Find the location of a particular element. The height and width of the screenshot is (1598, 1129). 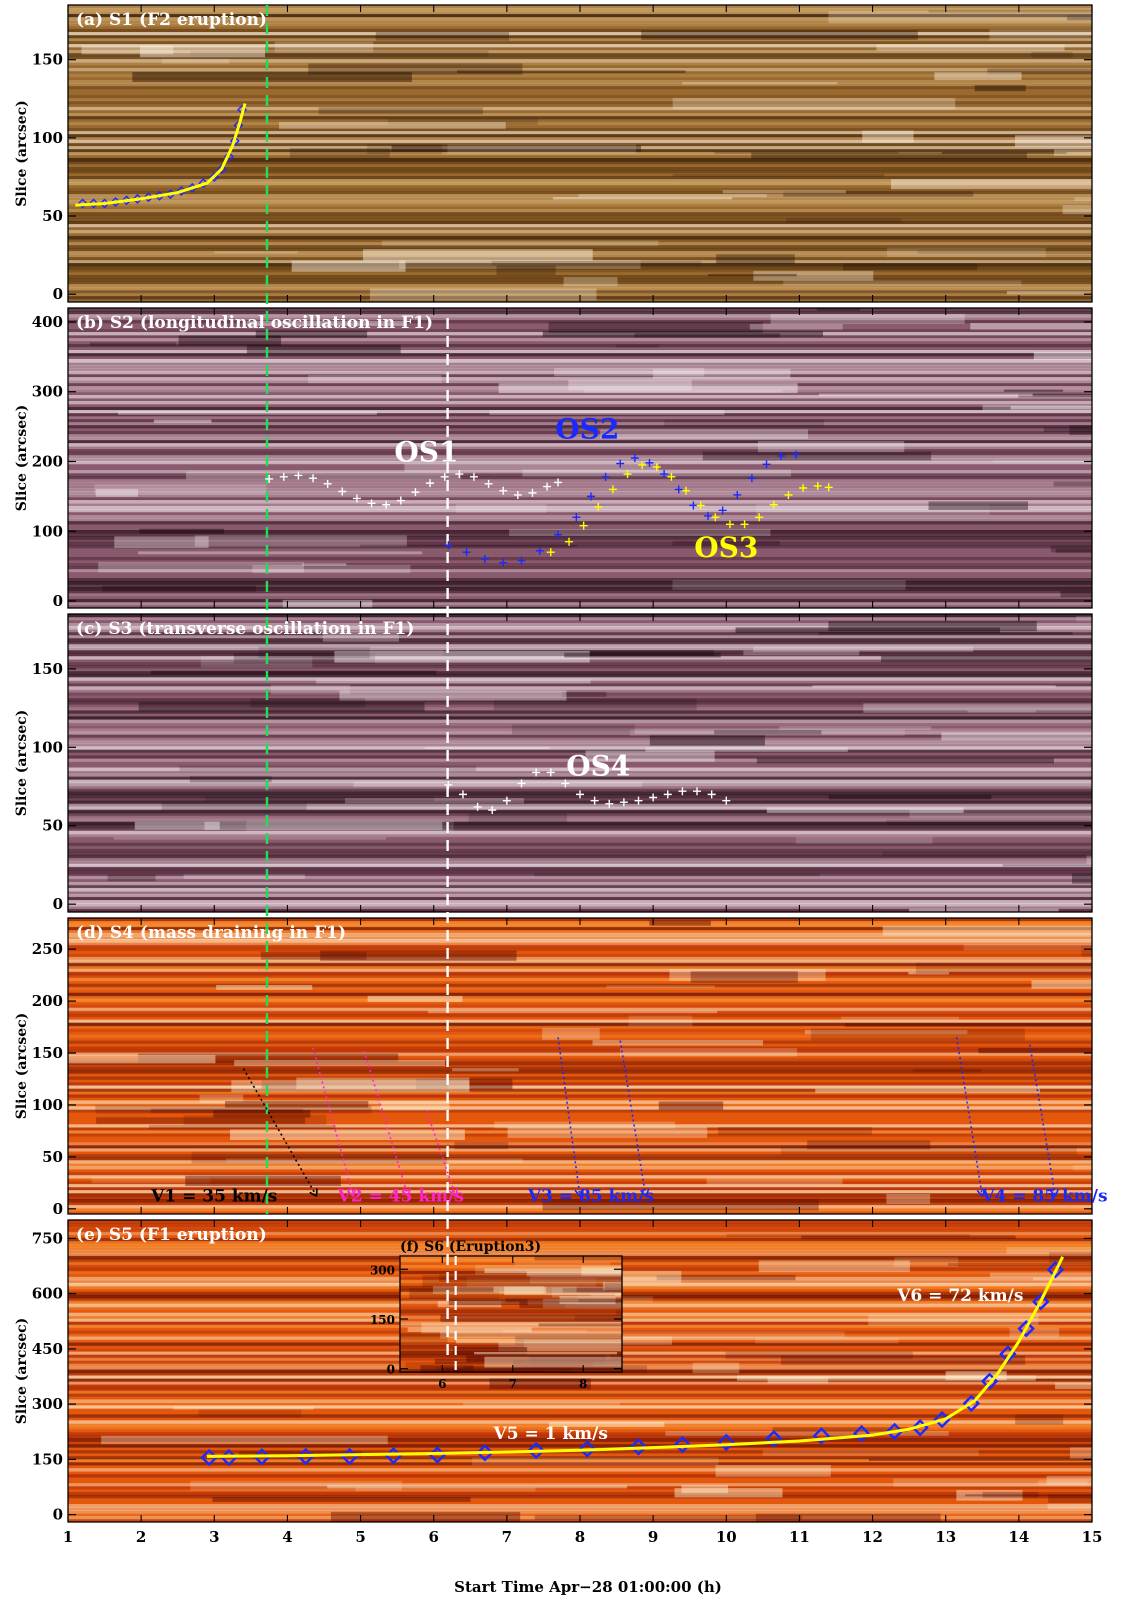

y-tick-label: 750 is located at coordinates (47, 1238).